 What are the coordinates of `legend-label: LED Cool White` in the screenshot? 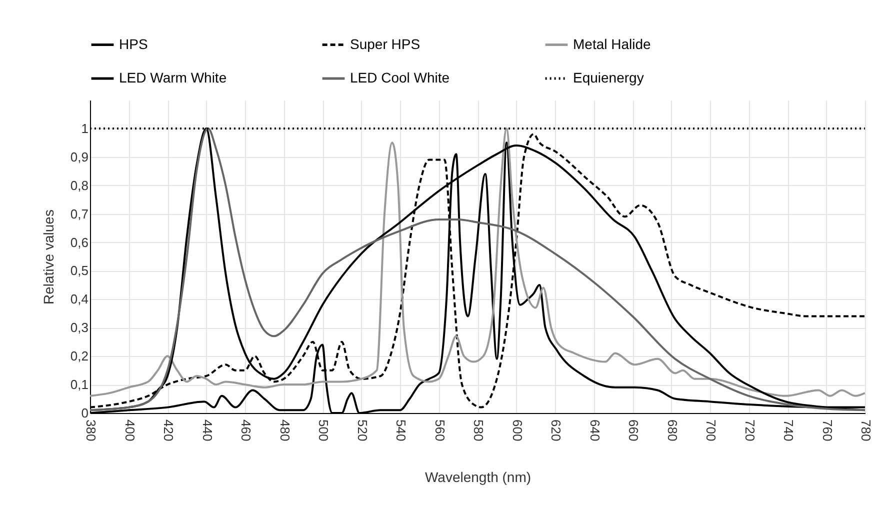 It's located at (400, 78).